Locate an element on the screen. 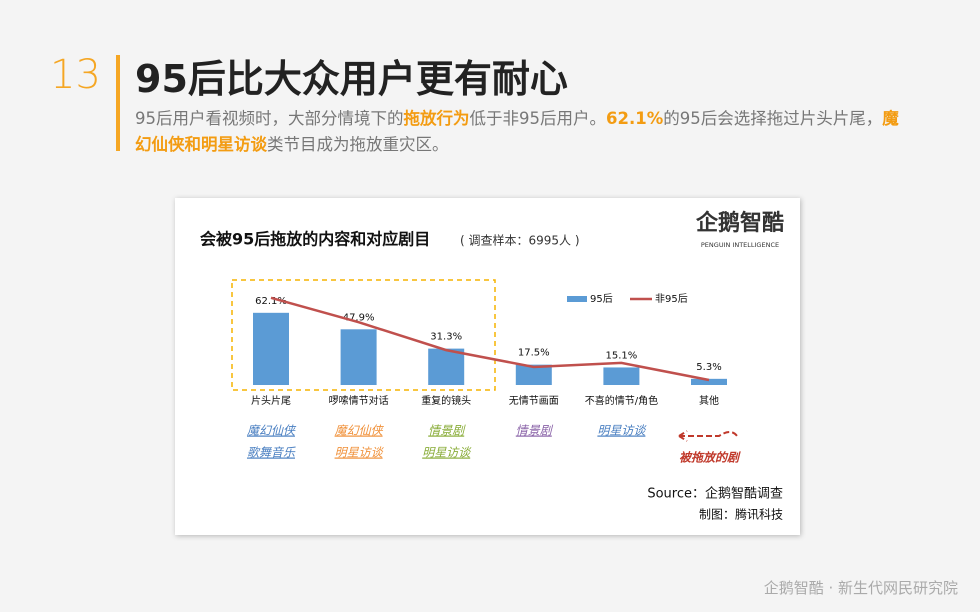 The width and height of the screenshot is (980, 612). accent-bar is located at coordinates (118, 103).